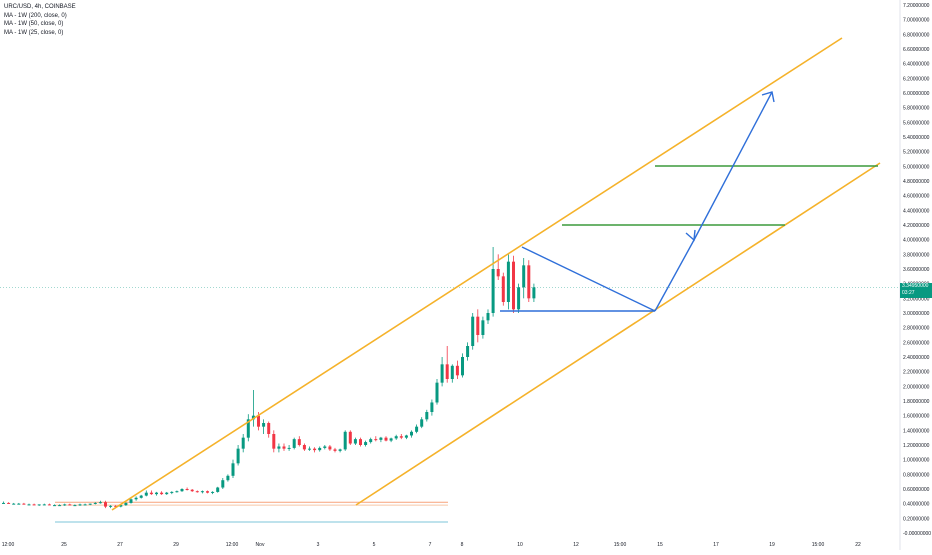  I want to click on y-tick-label: 7.00000000, so click(916, 21).